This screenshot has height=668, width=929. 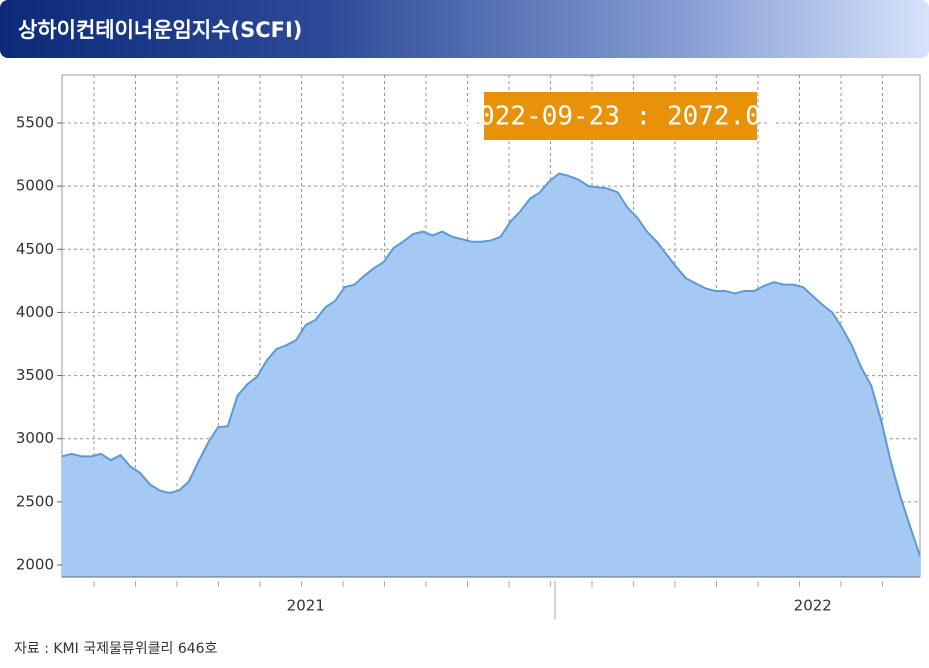 I want to click on source: 자료 : KMI 국제물류위클리 646호, so click(x=116, y=649).